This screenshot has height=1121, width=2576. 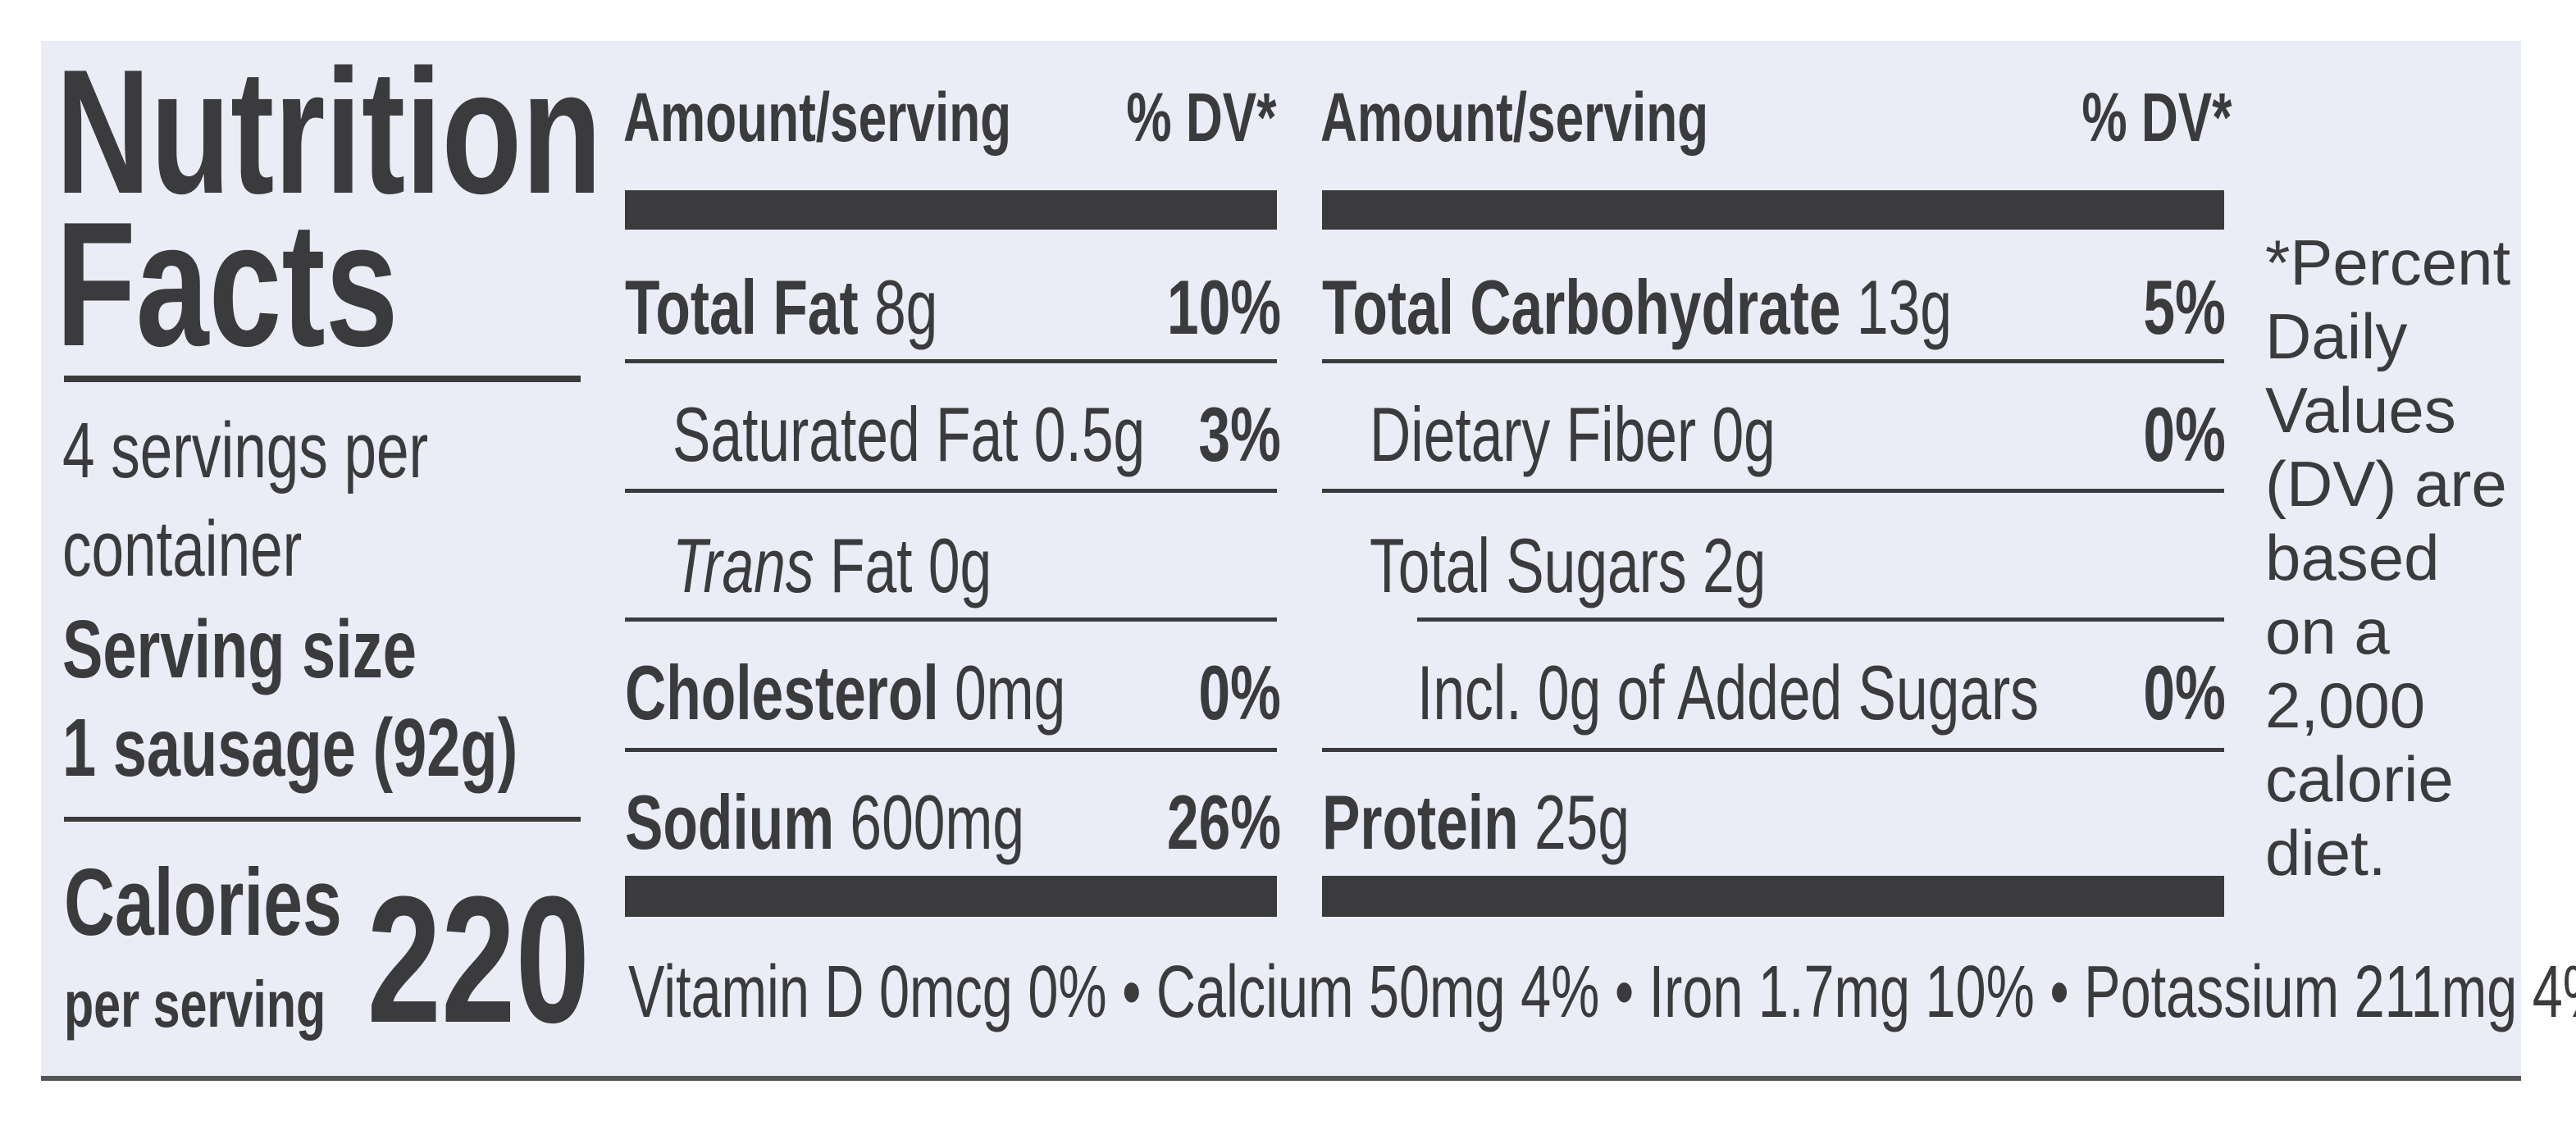 What do you see at coordinates (329, 131) in the screenshot?
I see `title-nutrition: Nutrition` at bounding box center [329, 131].